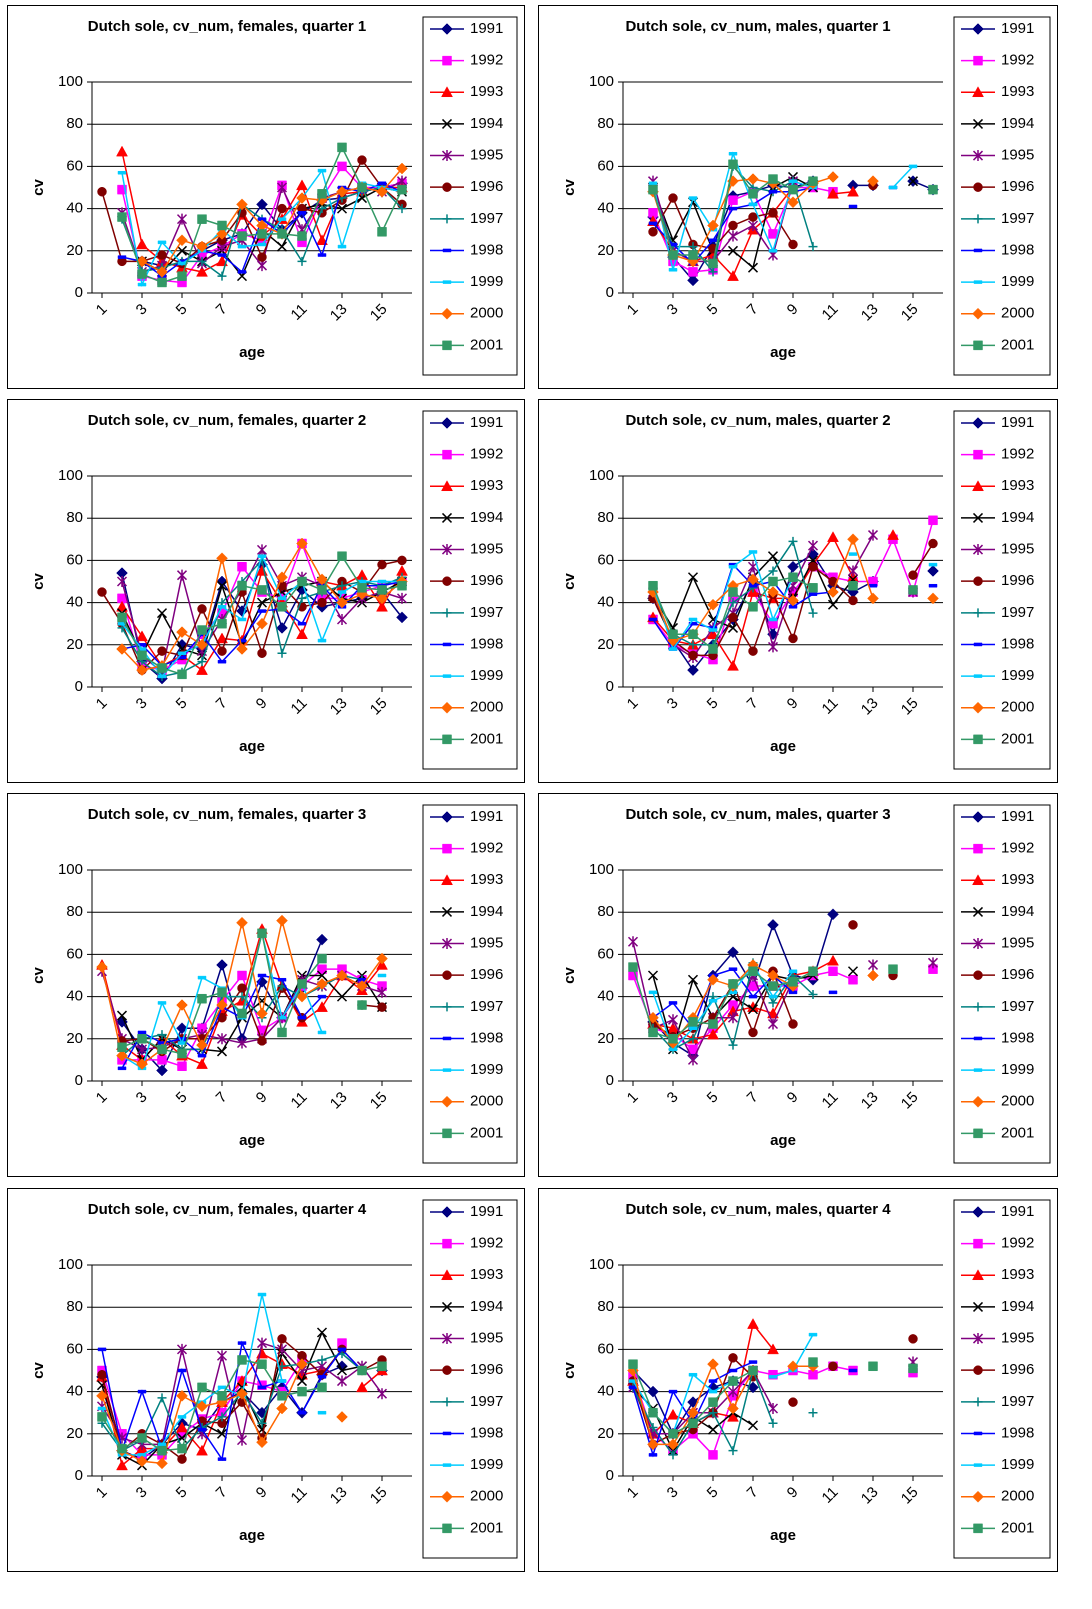 This screenshot has width=1092, height=1609. I want to click on chart-title: Dutch sole, cv_num, females, quarter 4, so click(227, 1209).